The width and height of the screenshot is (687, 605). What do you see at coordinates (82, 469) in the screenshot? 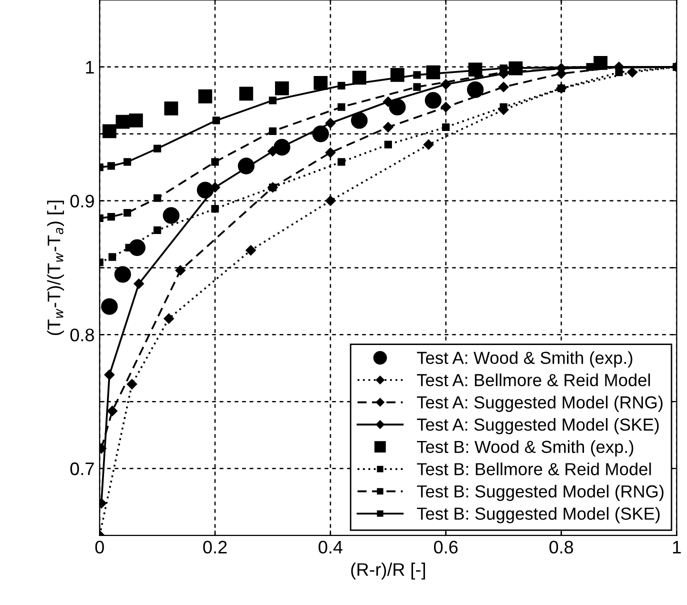
I see `y-tick-label: 0.7` at bounding box center [82, 469].